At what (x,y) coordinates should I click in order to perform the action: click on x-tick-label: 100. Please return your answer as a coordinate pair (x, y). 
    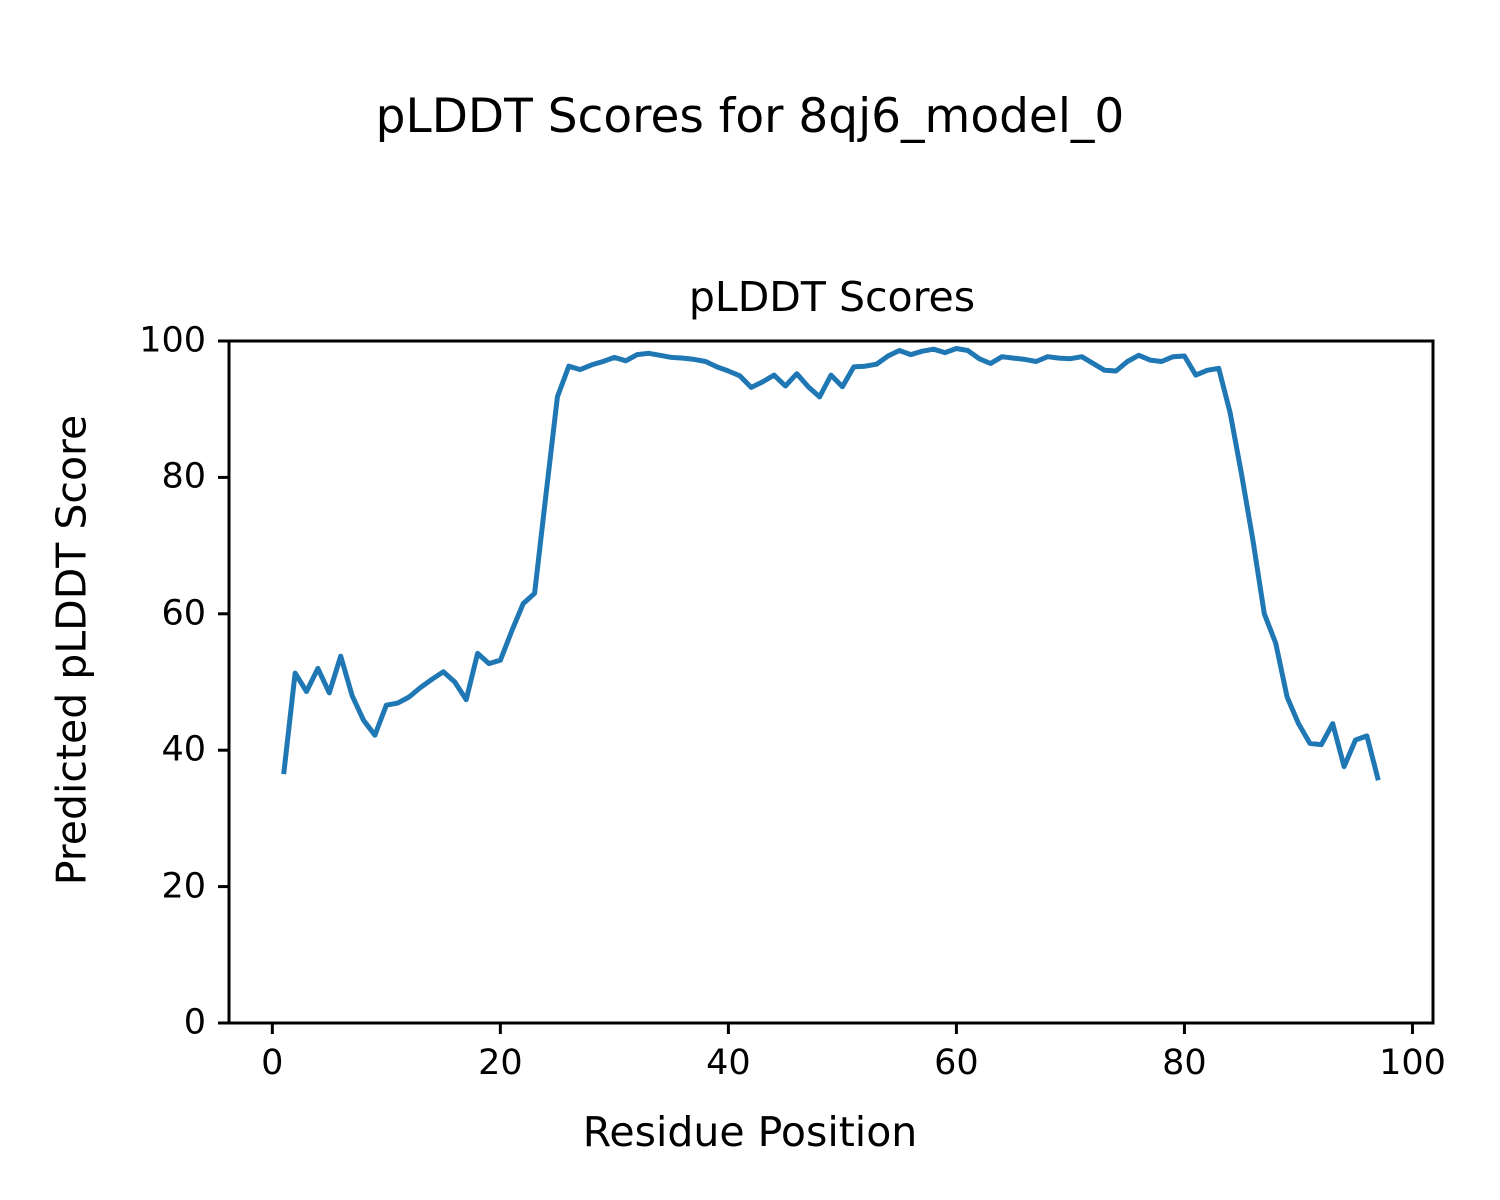
    Looking at the image, I should click on (1412, 1063).